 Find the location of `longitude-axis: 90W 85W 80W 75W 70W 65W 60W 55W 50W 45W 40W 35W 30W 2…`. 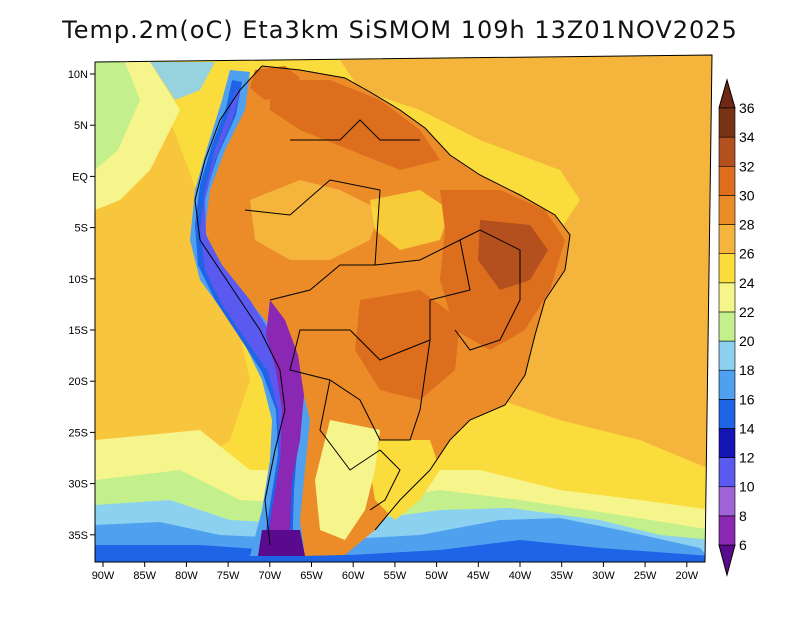

longitude-axis: 90W 85W 80W 75W 70W 65W 60W 55W 50W 45W 40W 35W 30W 2… is located at coordinates (395, 572).